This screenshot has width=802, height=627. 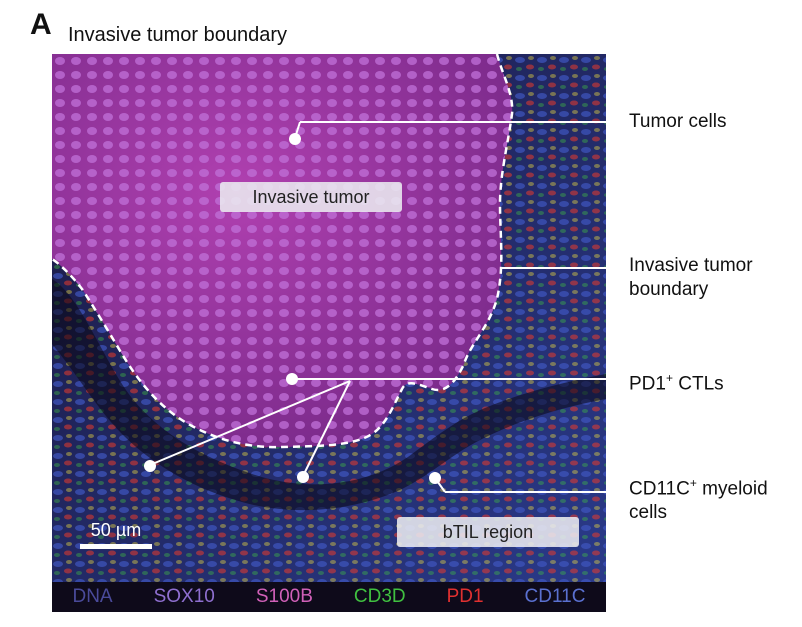 I want to click on callout-pd1-ctls: PD1+ CTLs, so click(x=676, y=381).